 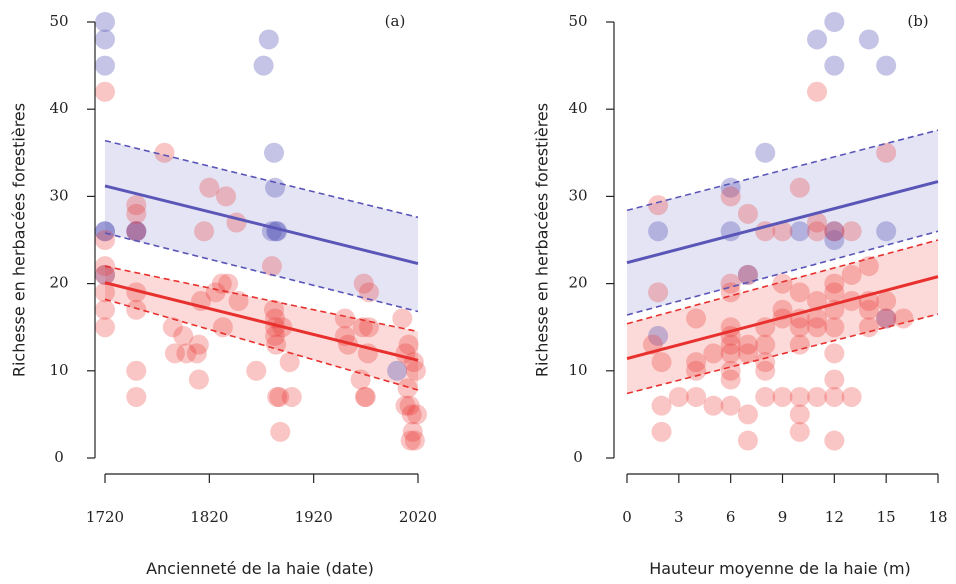 What do you see at coordinates (627, 517) in the screenshot?
I see `x-tick-label-0: 0` at bounding box center [627, 517].